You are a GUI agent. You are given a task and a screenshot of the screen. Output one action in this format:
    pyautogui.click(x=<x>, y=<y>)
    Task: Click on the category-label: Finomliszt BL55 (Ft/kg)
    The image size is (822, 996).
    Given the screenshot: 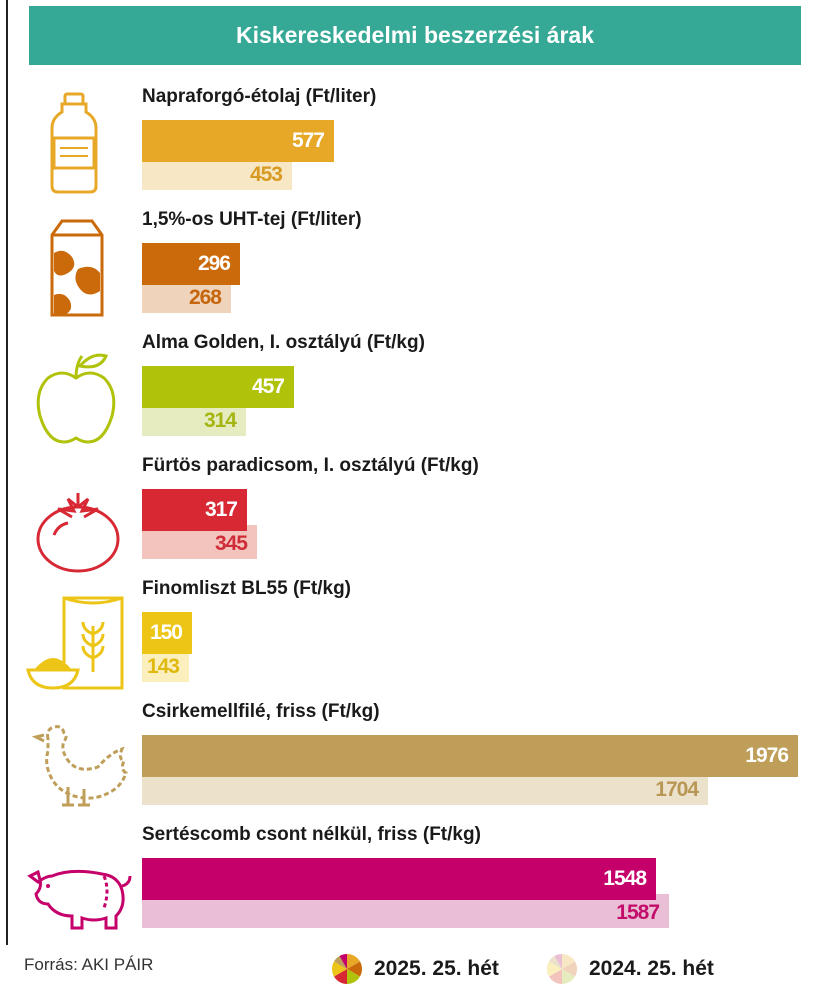 What is the action you would take?
    pyautogui.click(x=246, y=588)
    